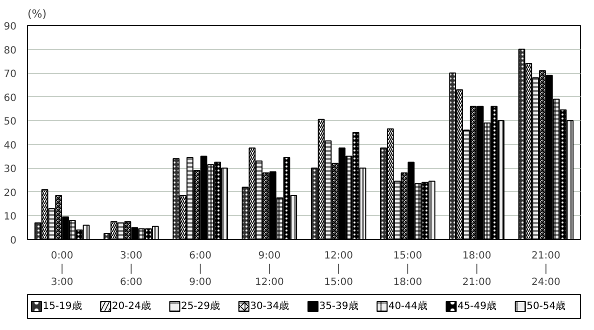 Image resolution: width=594 pixels, height=330 pixels. I want to click on legend-label: 30-34歳, so click(270, 306).